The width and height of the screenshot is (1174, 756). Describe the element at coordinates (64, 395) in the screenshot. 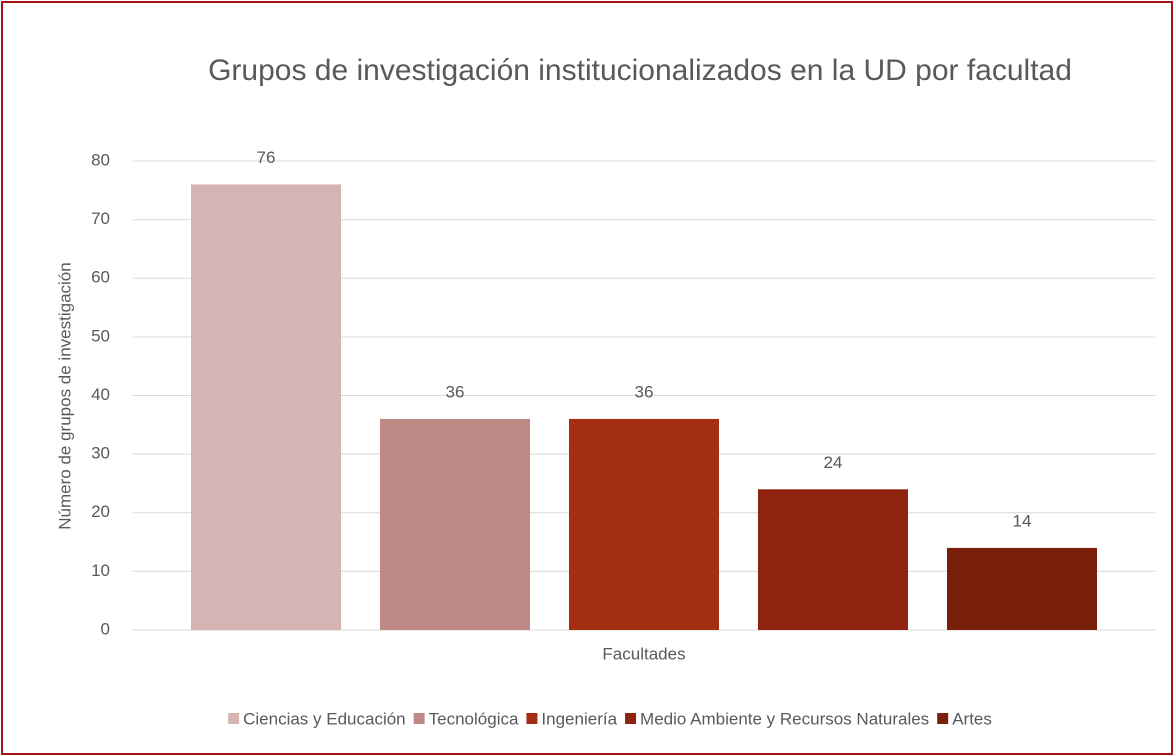

I see `y-axis-label: Número de grupos de investigación` at that location.